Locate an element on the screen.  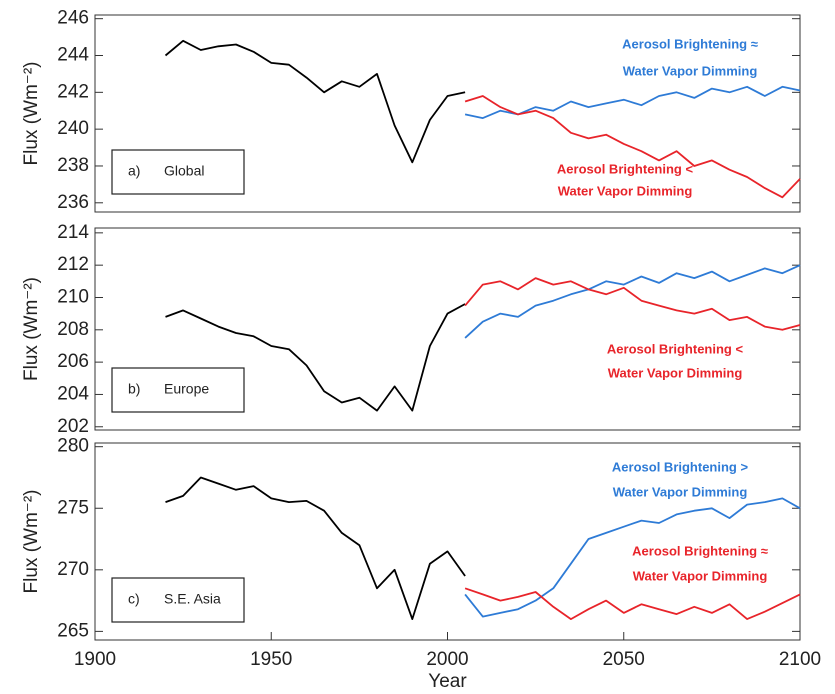
x-tick-label: 1950 is located at coordinates (271, 659).